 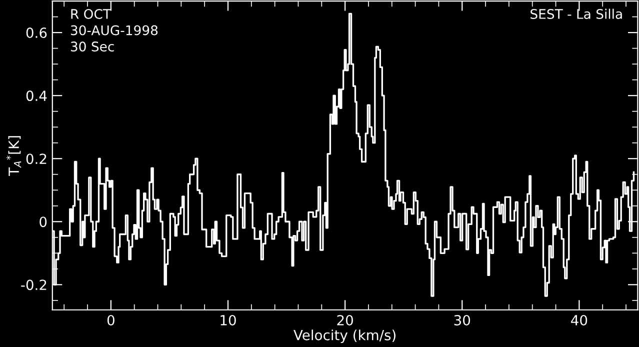 What do you see at coordinates (345, 337) in the screenshot?
I see `x-axis-title: Velocity (km/s)` at bounding box center [345, 337].